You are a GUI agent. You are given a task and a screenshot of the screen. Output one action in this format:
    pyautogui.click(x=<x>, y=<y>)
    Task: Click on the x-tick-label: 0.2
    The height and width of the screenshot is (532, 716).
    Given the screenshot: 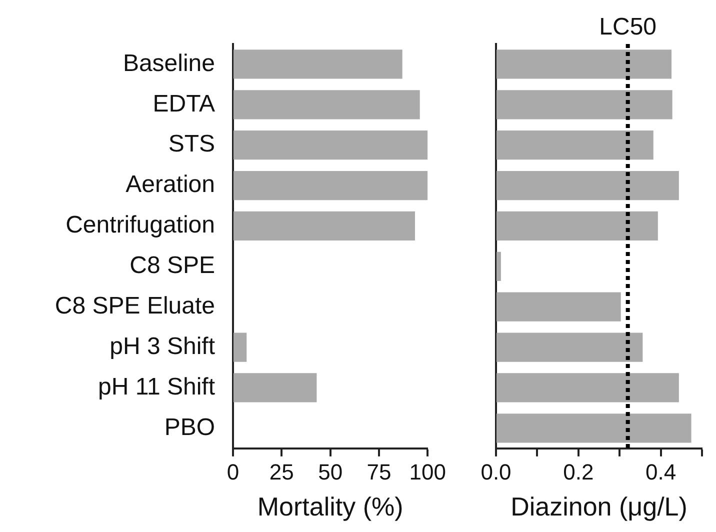 What is the action you would take?
    pyautogui.click(x=578, y=472)
    